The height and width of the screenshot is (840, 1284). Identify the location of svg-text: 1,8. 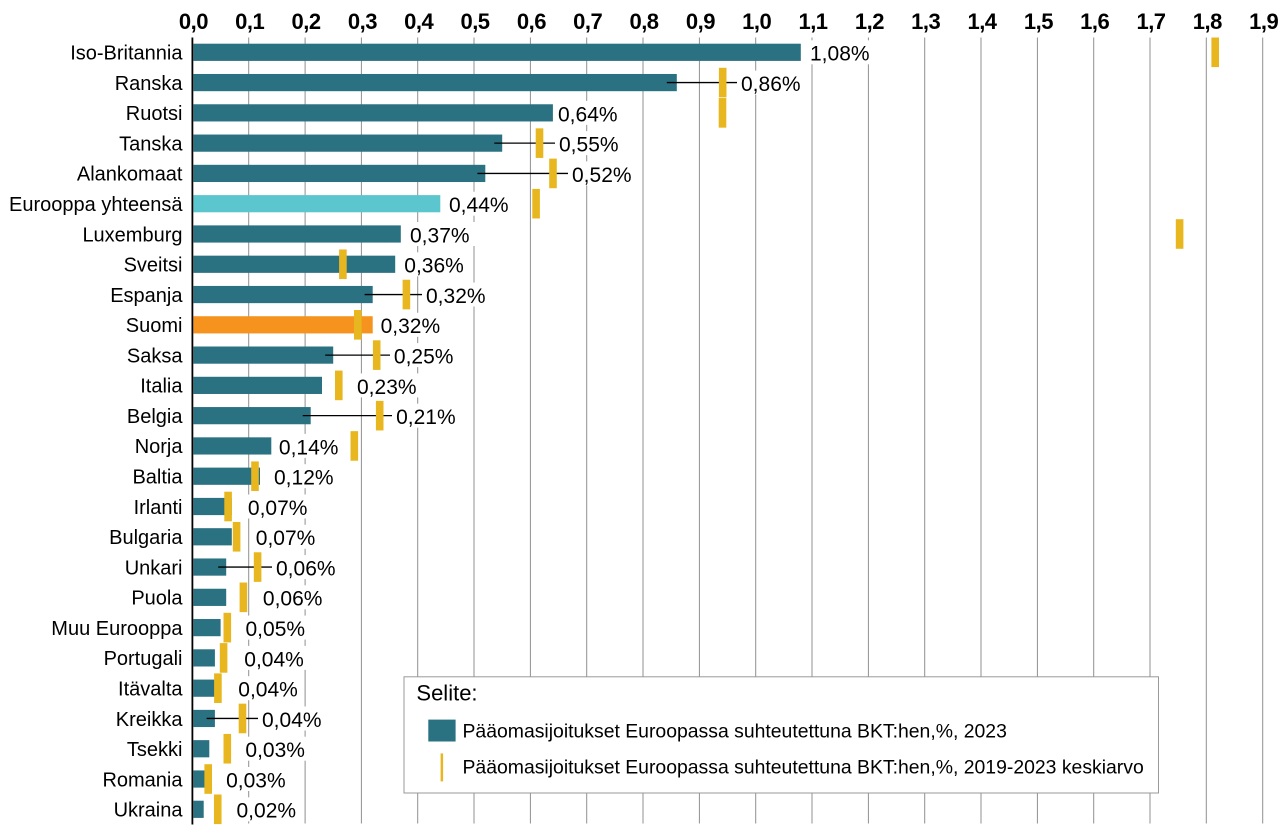
(1207, 21).